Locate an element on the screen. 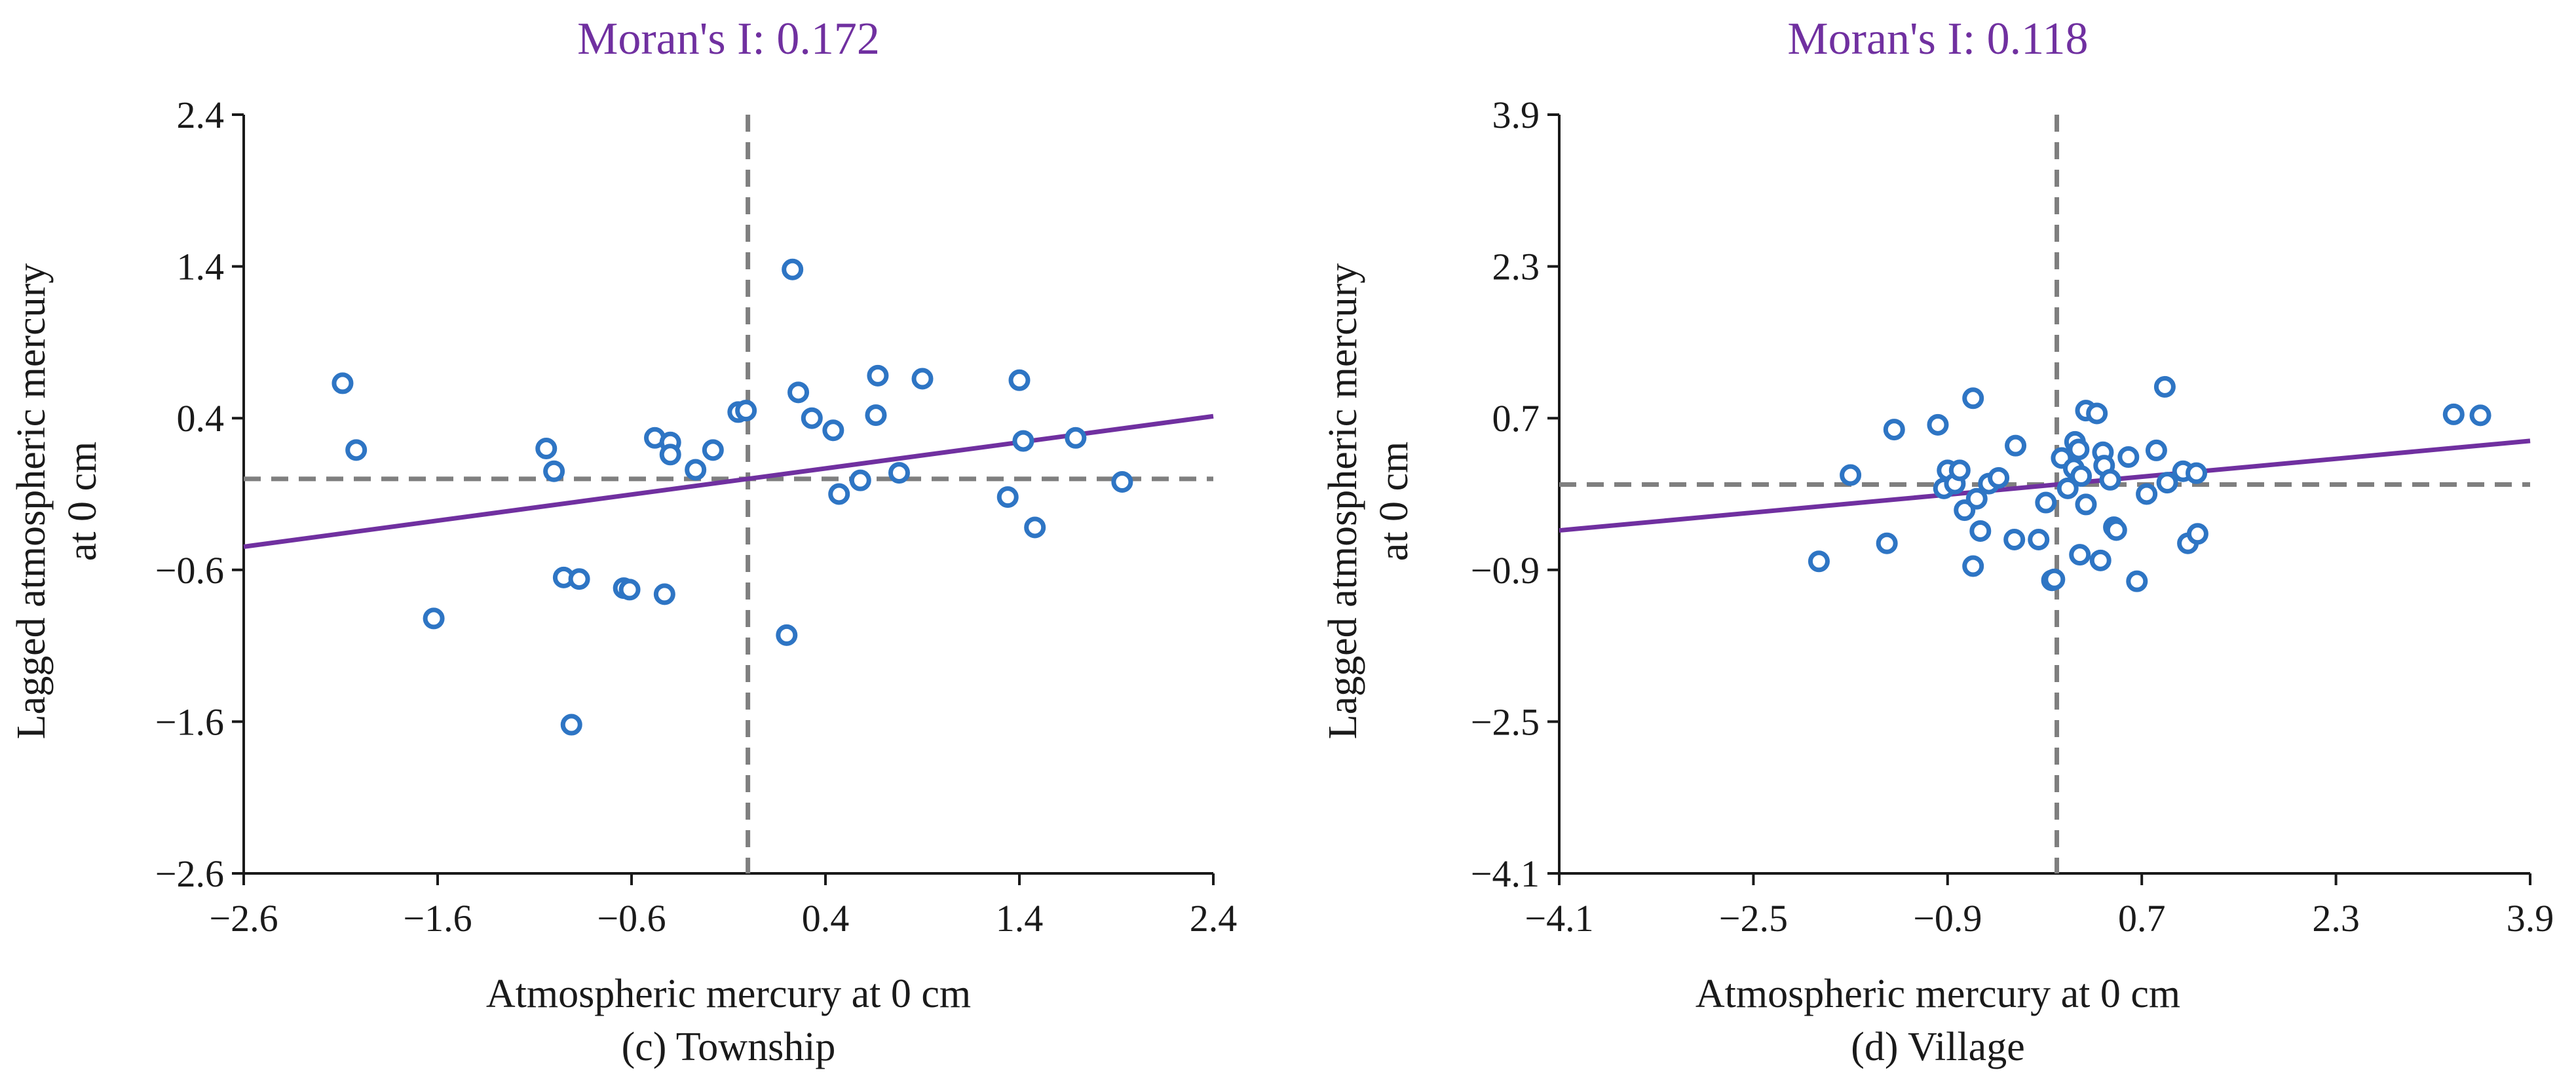  x-tick-label: 0.4 is located at coordinates (826, 918).